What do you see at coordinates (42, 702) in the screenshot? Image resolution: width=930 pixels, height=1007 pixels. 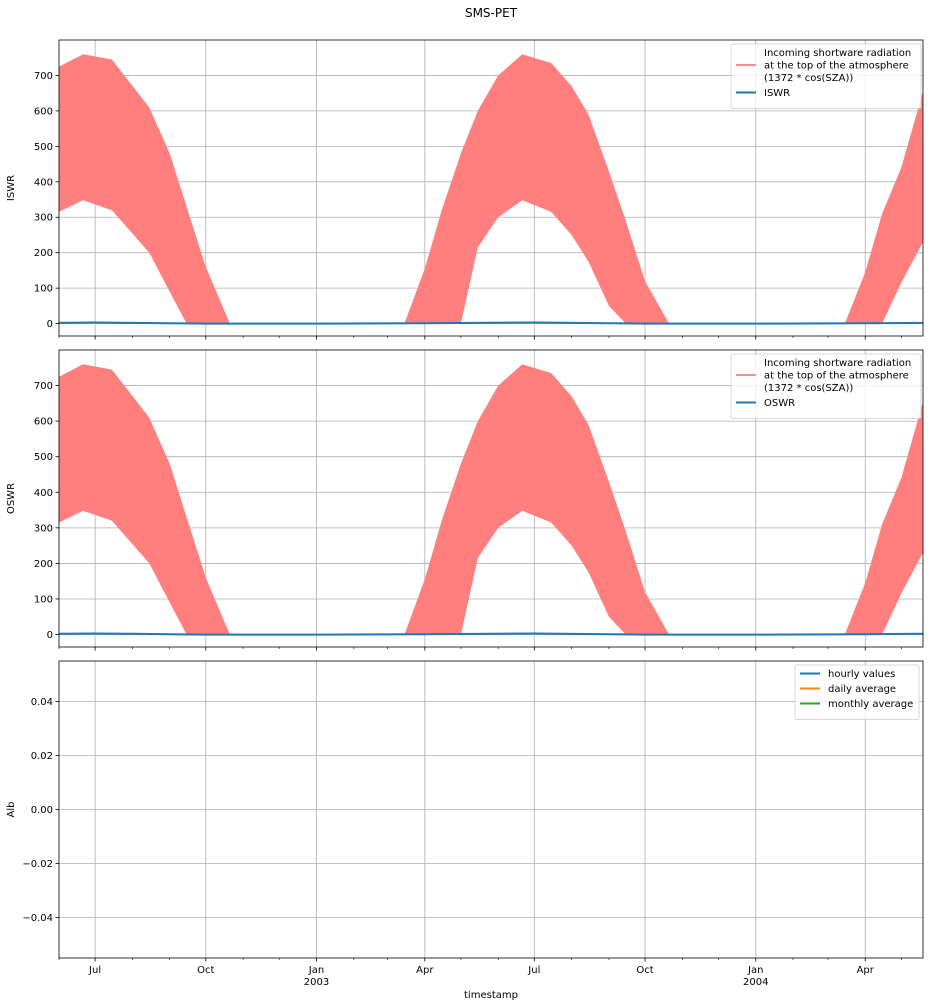 I see `y-tick-label: 0.04` at bounding box center [42, 702].